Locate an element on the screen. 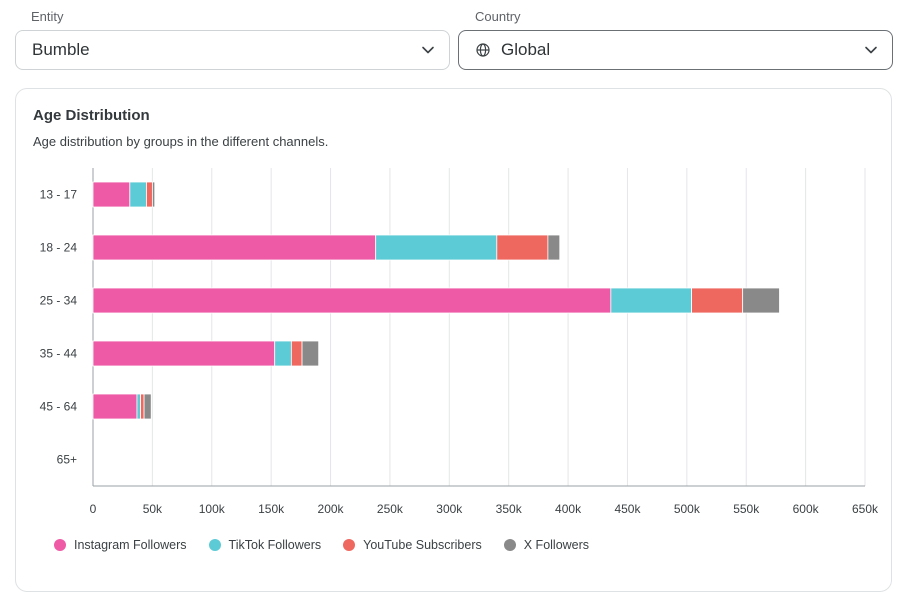  entity-value: Bumble is located at coordinates (61, 49).